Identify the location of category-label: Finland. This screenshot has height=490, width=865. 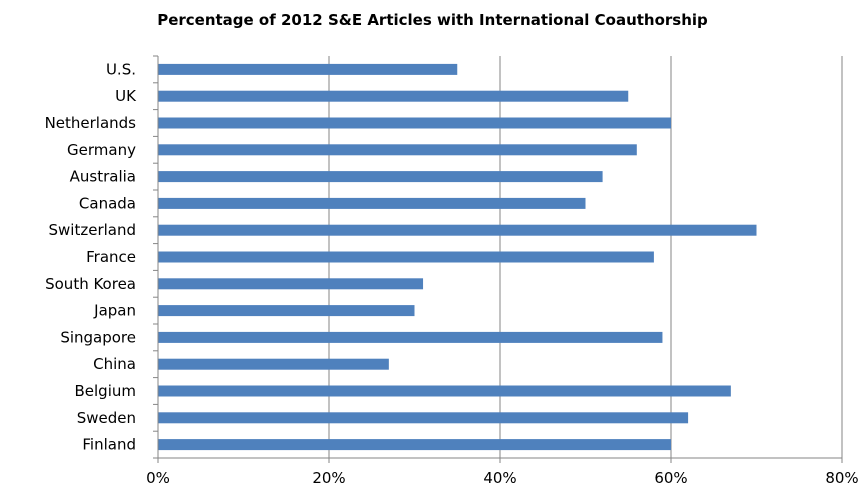
(109, 445).